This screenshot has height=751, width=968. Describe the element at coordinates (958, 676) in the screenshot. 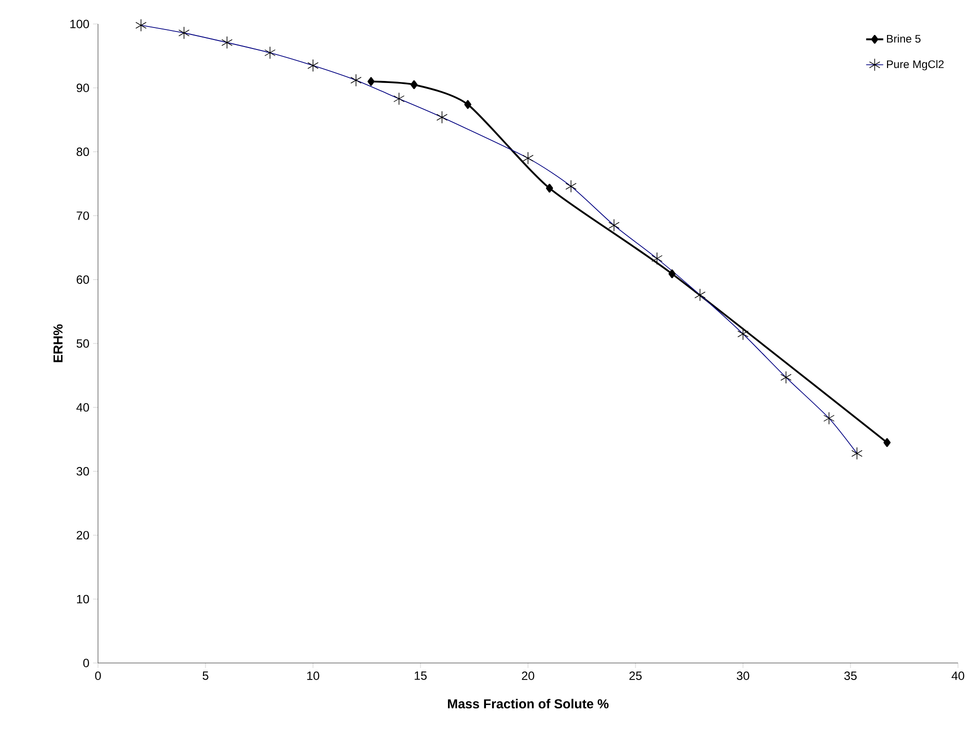

I see `x-tick-label: 40` at that location.